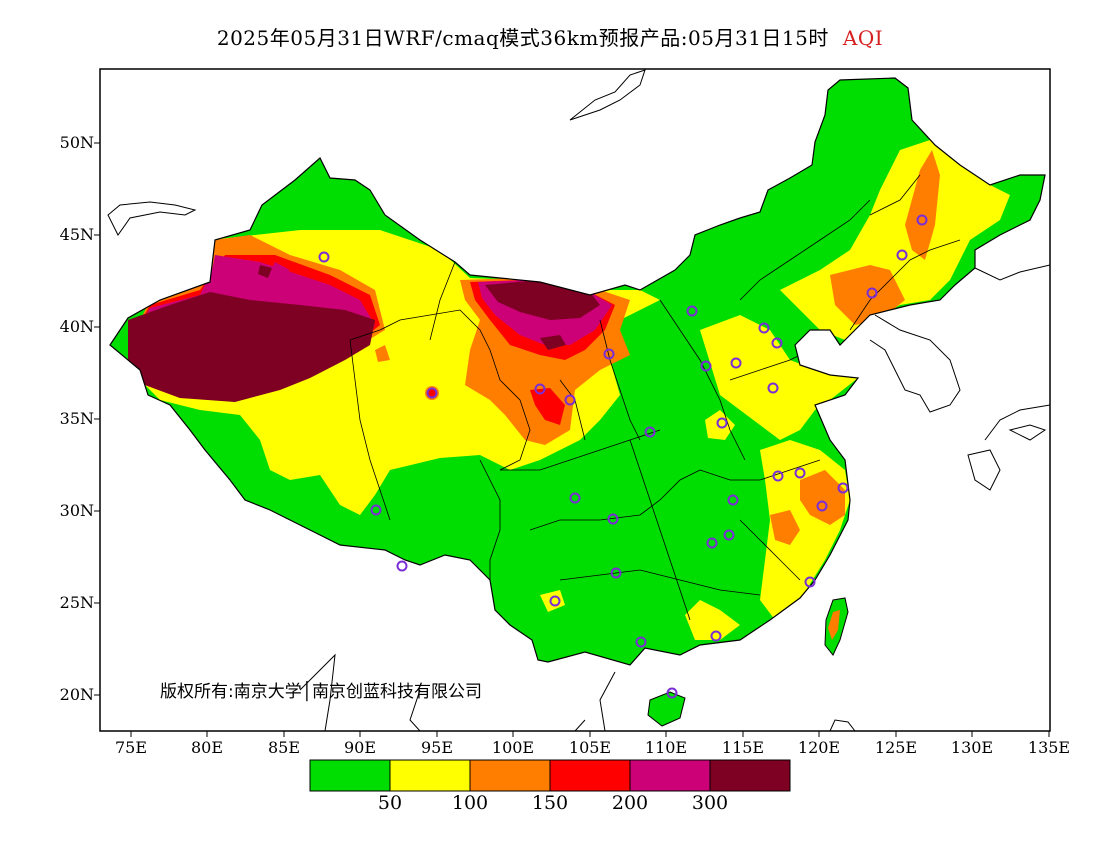 Image resolution: width=1100 pixels, height=850 pixels. What do you see at coordinates (76, 326) in the screenshot?
I see `lat-tick-label: 40N` at bounding box center [76, 326].